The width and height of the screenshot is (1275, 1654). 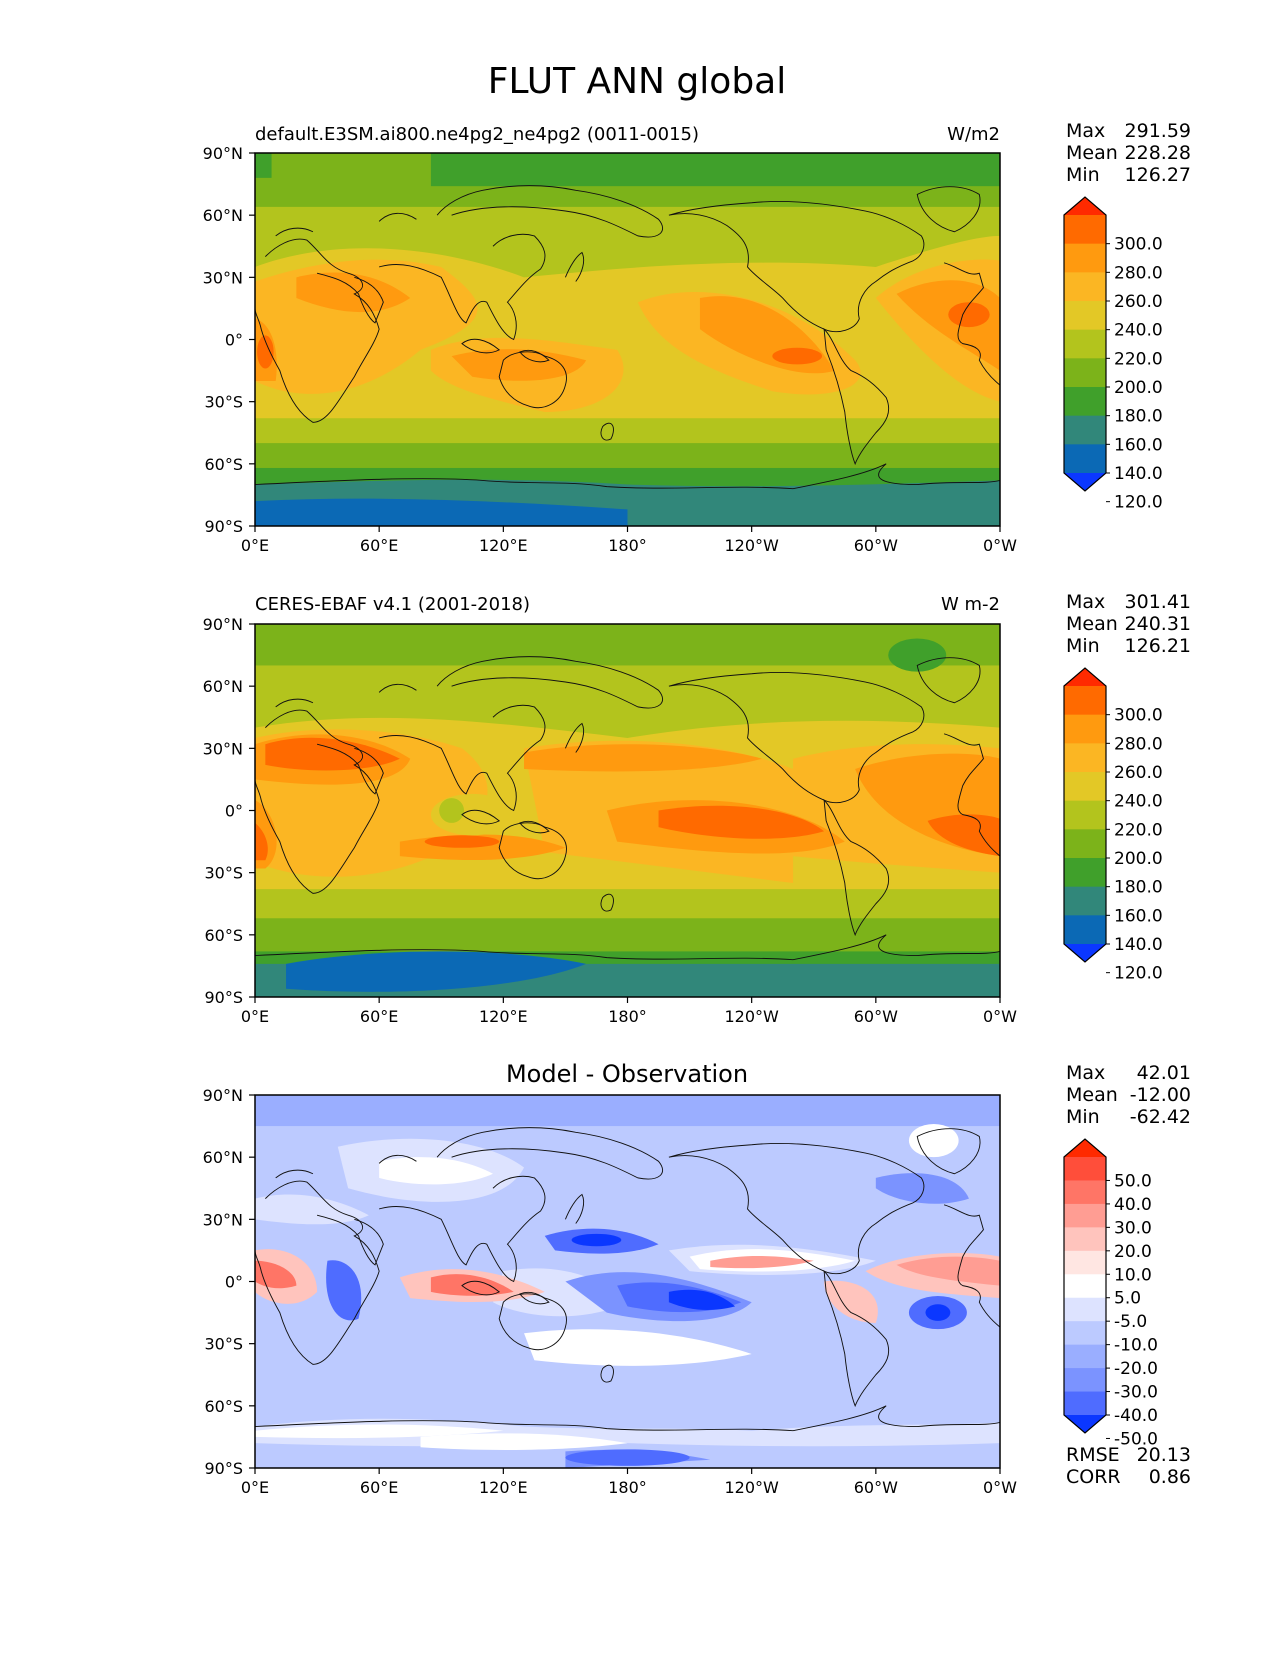 What do you see at coordinates (1138, 331) in the screenshot?
I see `colorbar-label: 240.0` at bounding box center [1138, 331].